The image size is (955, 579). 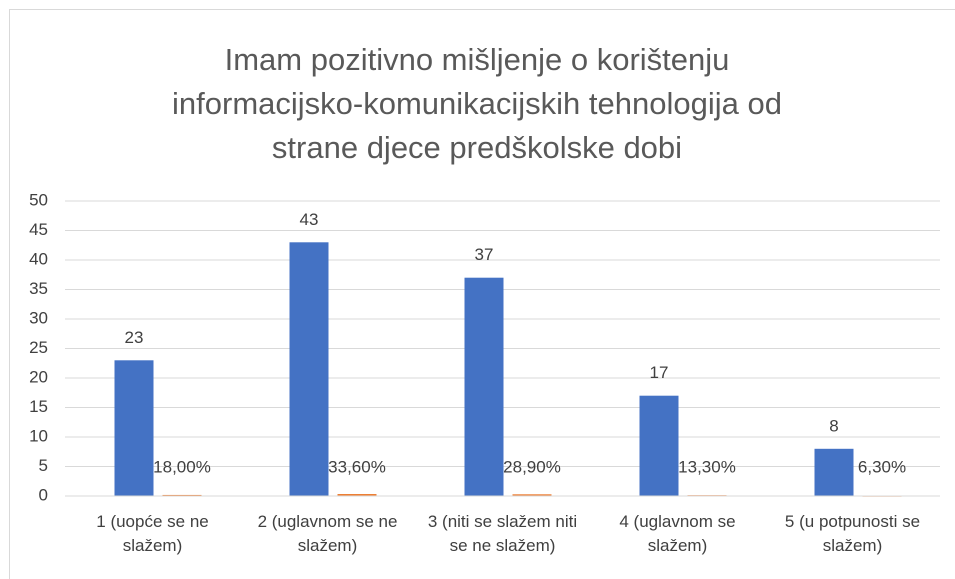 What do you see at coordinates (38, 317) in the screenshot?
I see `y-tick-label: 30` at bounding box center [38, 317].